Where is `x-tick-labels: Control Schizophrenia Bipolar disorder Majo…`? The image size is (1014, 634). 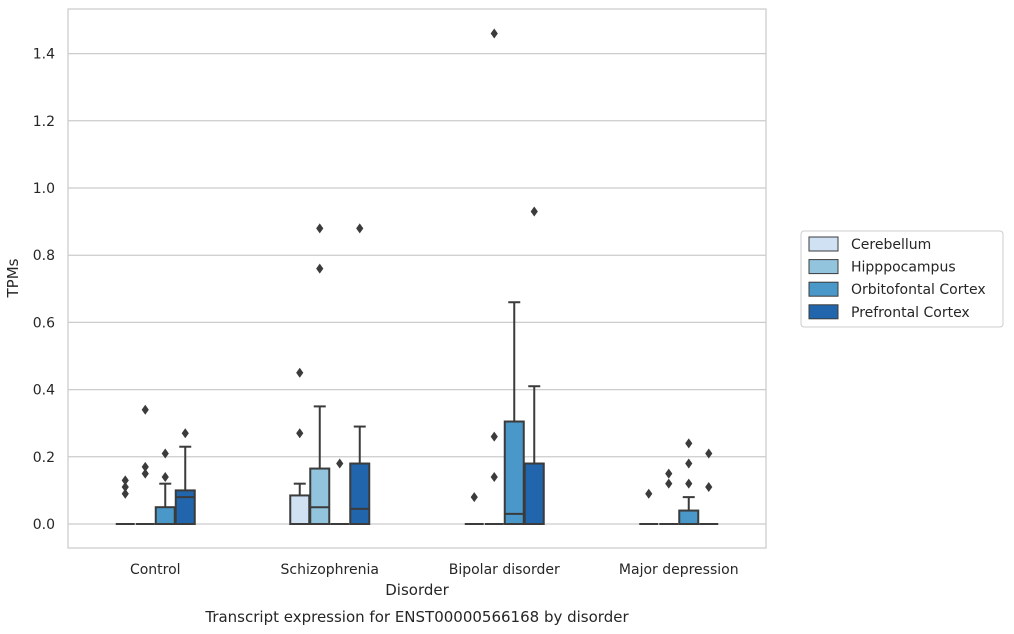 x-tick-labels: Control Schizophrenia Bipolar disorder Majo… is located at coordinates (434, 570).